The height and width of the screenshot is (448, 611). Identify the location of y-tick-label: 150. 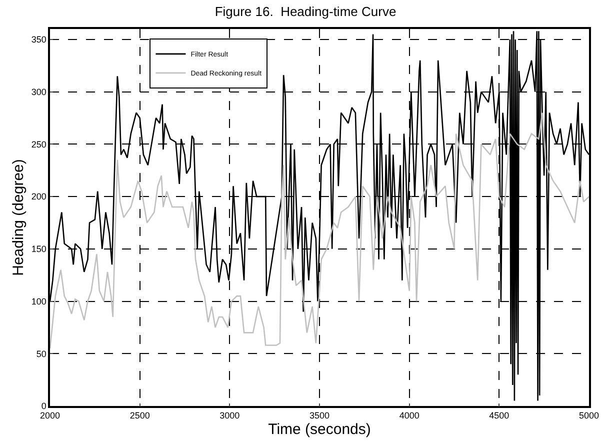
(38, 249).